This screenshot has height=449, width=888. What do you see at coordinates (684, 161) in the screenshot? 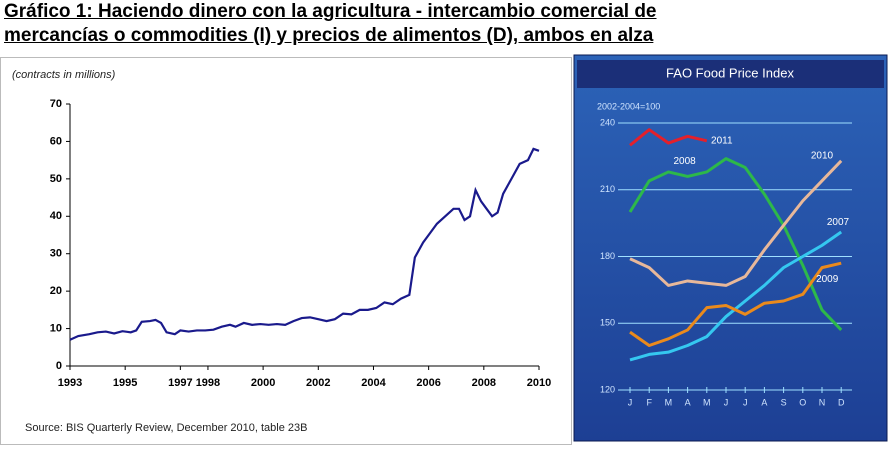
I see `series-label: 2008` at bounding box center [684, 161].